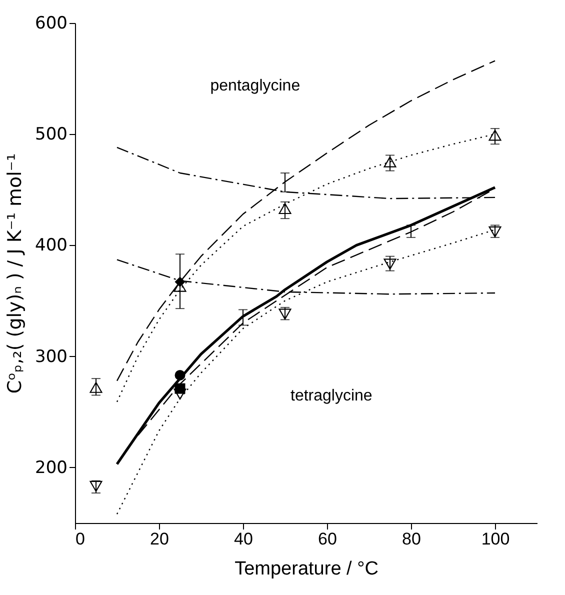  Describe the element at coordinates (411, 539) in the screenshot. I see `x-tick-label: 80` at that location.